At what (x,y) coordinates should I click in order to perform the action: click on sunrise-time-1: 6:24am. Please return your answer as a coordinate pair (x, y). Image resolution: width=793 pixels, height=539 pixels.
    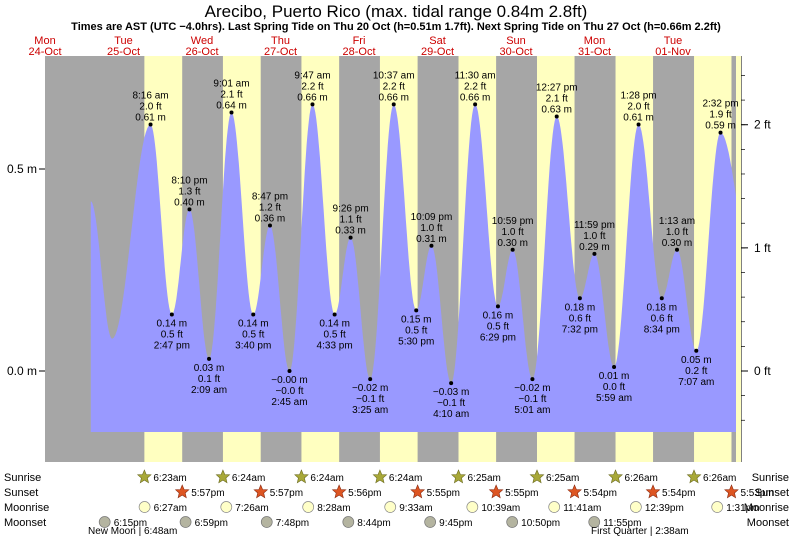
    Looking at the image, I should click on (248, 478).